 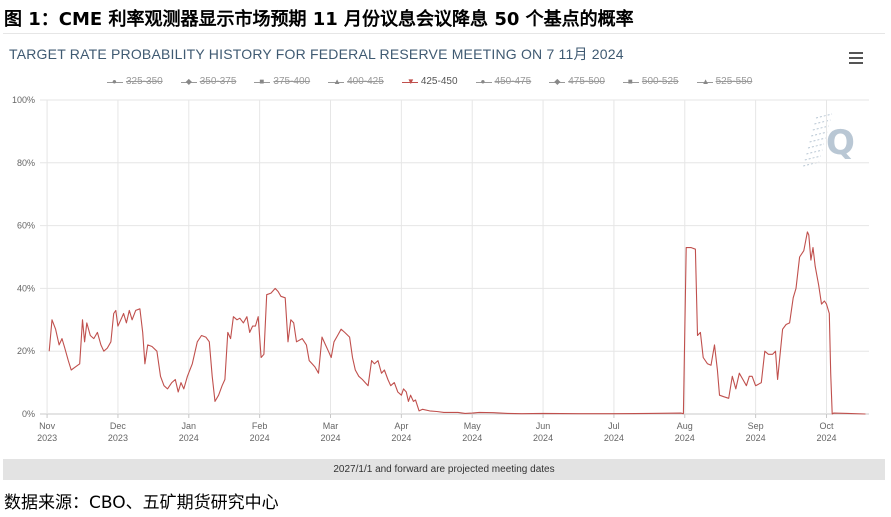 What do you see at coordinates (473, 426) in the screenshot?
I see `x-tick-label: May` at bounding box center [473, 426].